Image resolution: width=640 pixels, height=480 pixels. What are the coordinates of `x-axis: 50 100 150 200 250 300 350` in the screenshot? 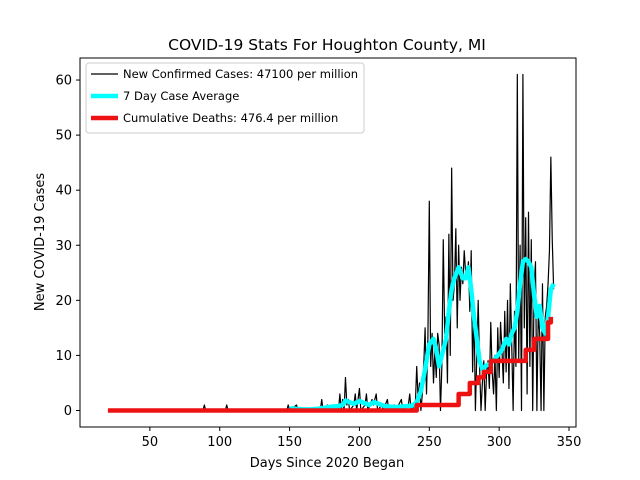 It's located at (362, 438).